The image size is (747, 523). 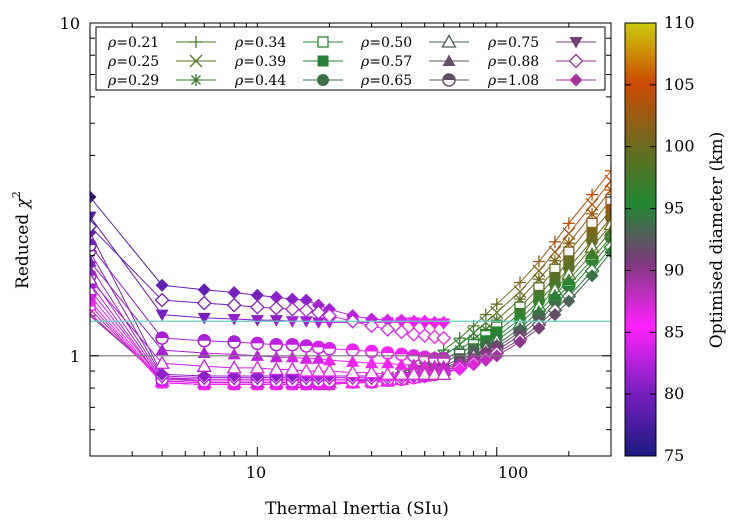 What do you see at coordinates (517, 81) in the screenshot?
I see `legend-label-value: =1.08` at bounding box center [517, 81].